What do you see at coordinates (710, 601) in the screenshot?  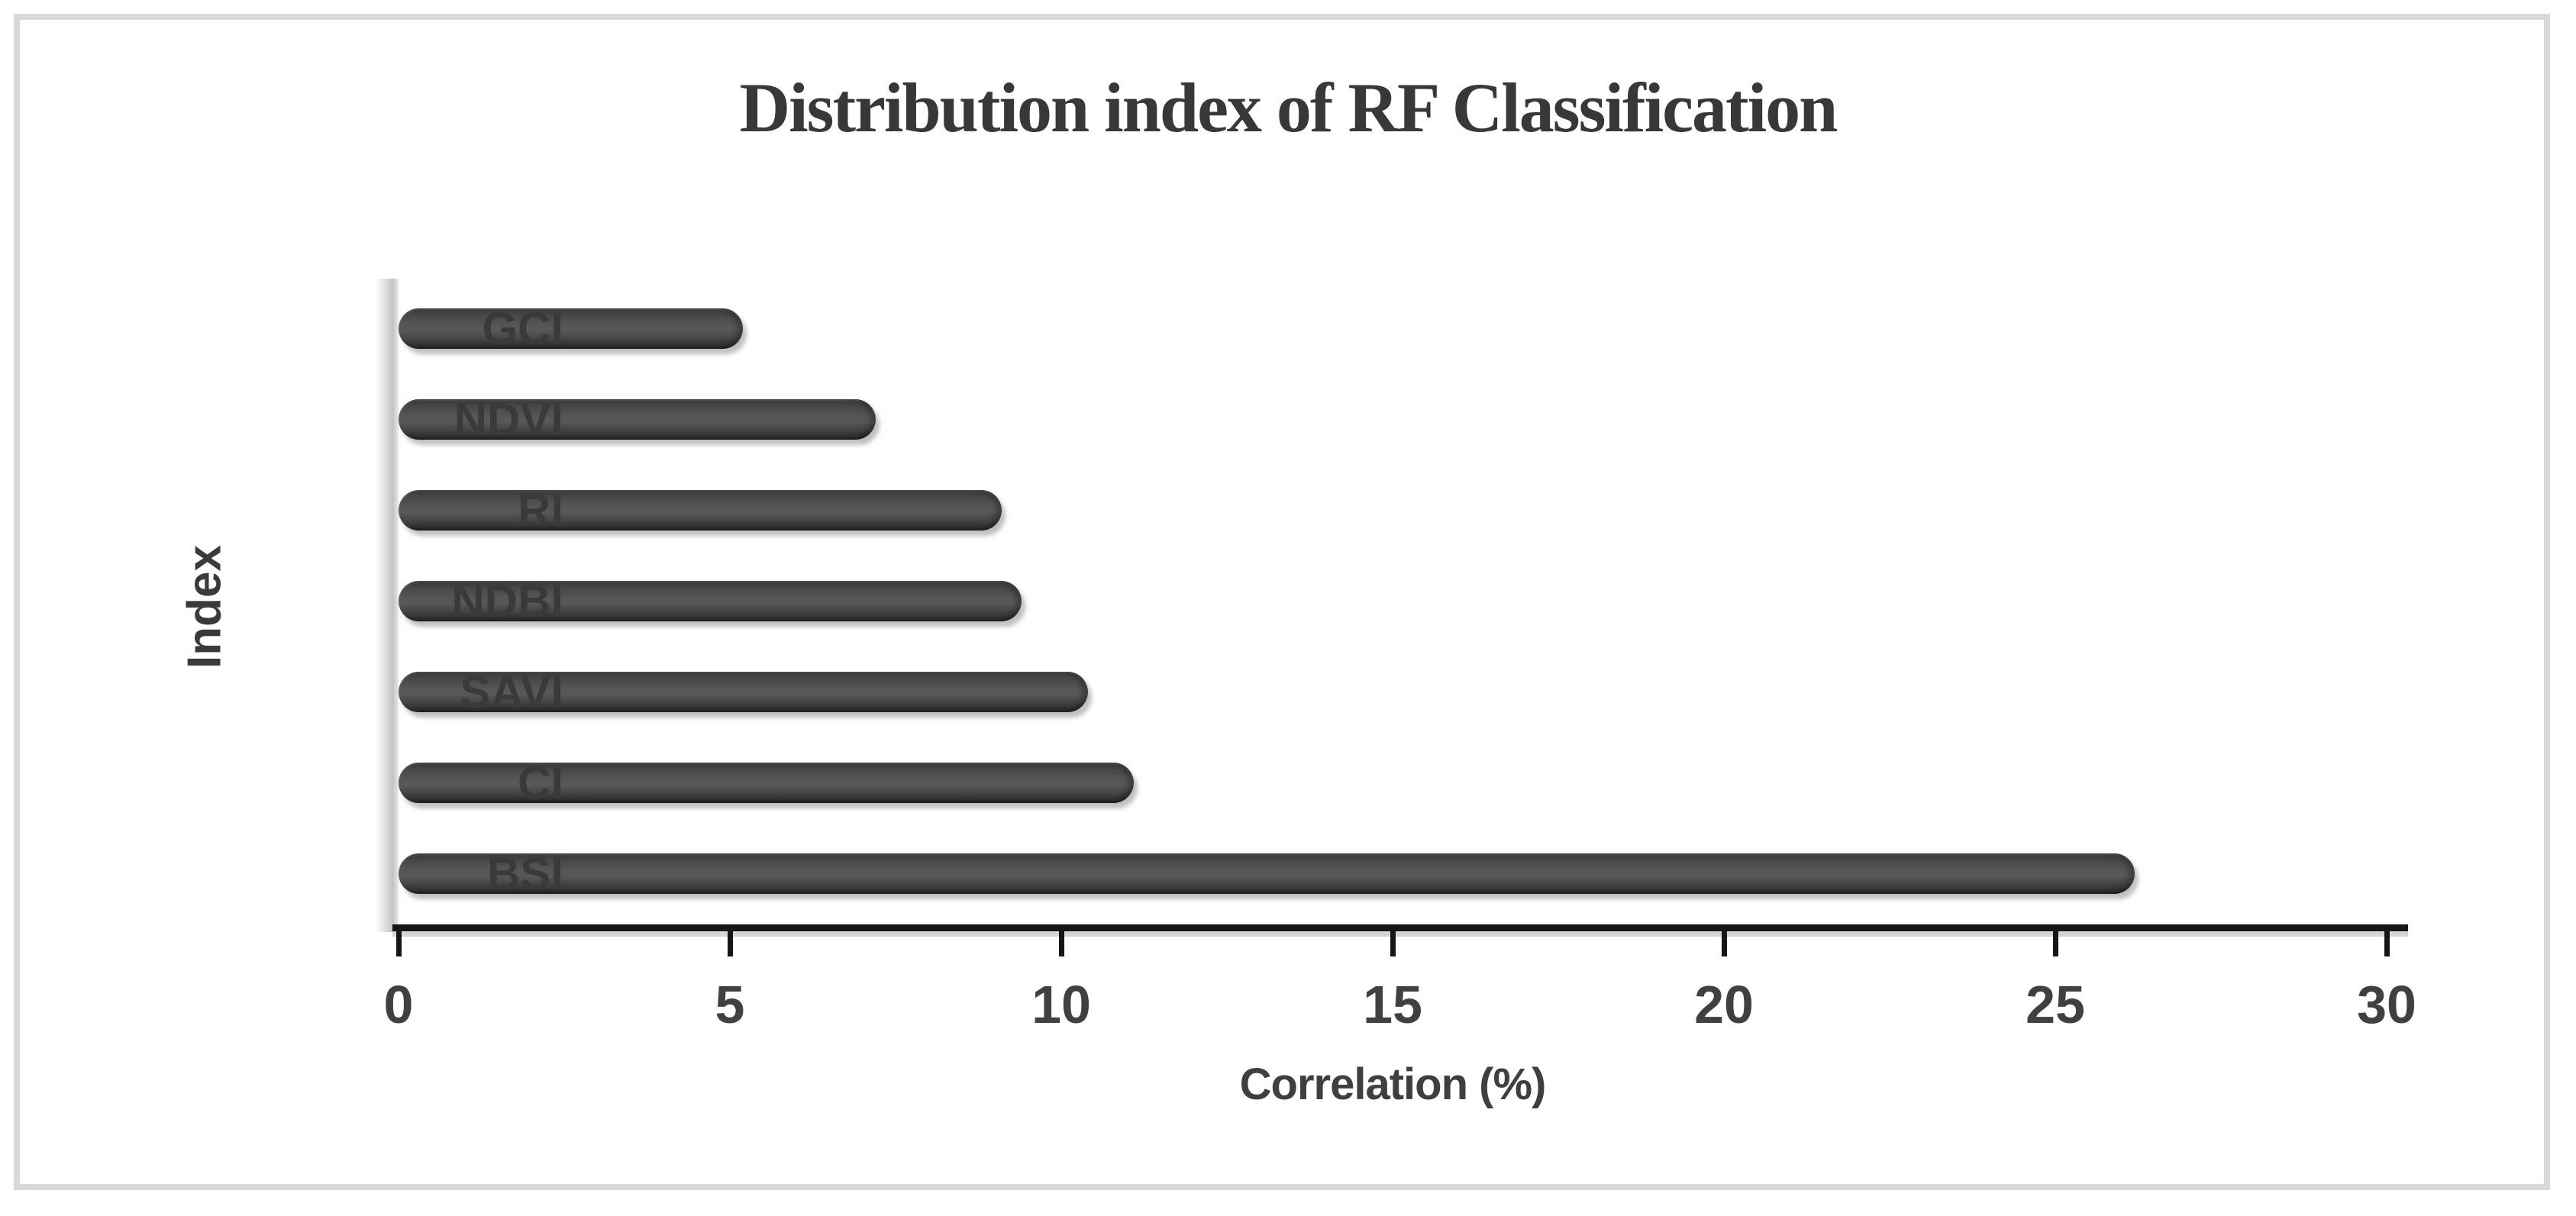 I see `bar-ndbi` at bounding box center [710, 601].